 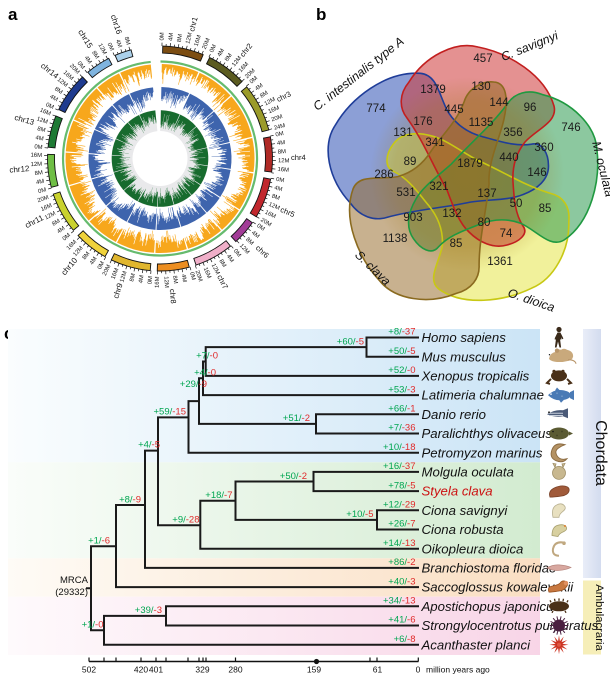 What do you see at coordinates (173, 297) in the screenshot?
I see `svg-text: chr8` at bounding box center [173, 297].